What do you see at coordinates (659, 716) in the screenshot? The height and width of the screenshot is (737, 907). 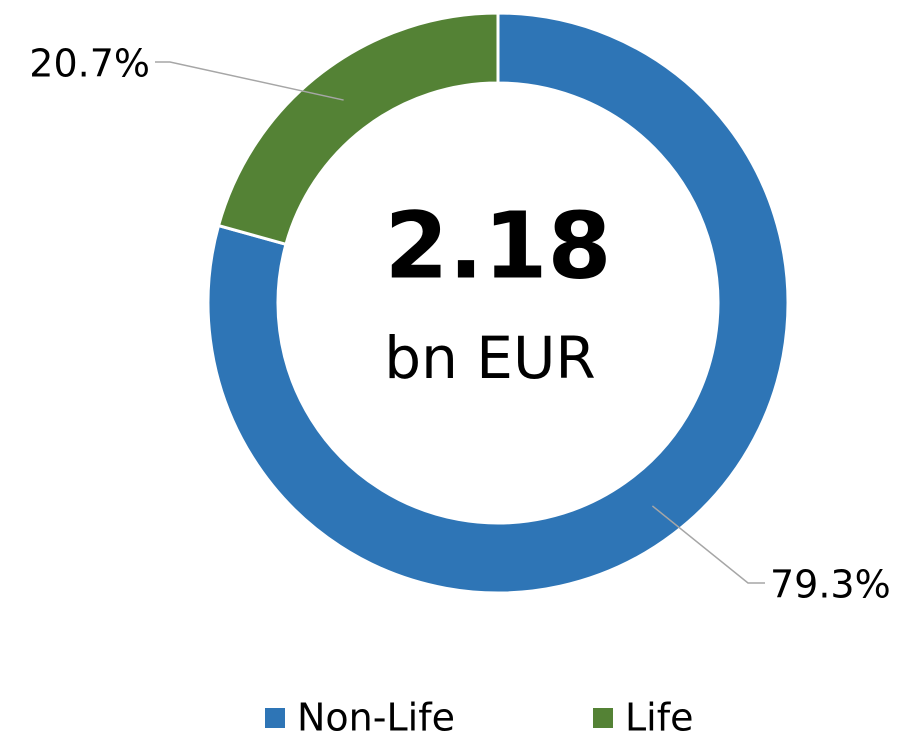 I see `legend-label: Life` at bounding box center [659, 716].